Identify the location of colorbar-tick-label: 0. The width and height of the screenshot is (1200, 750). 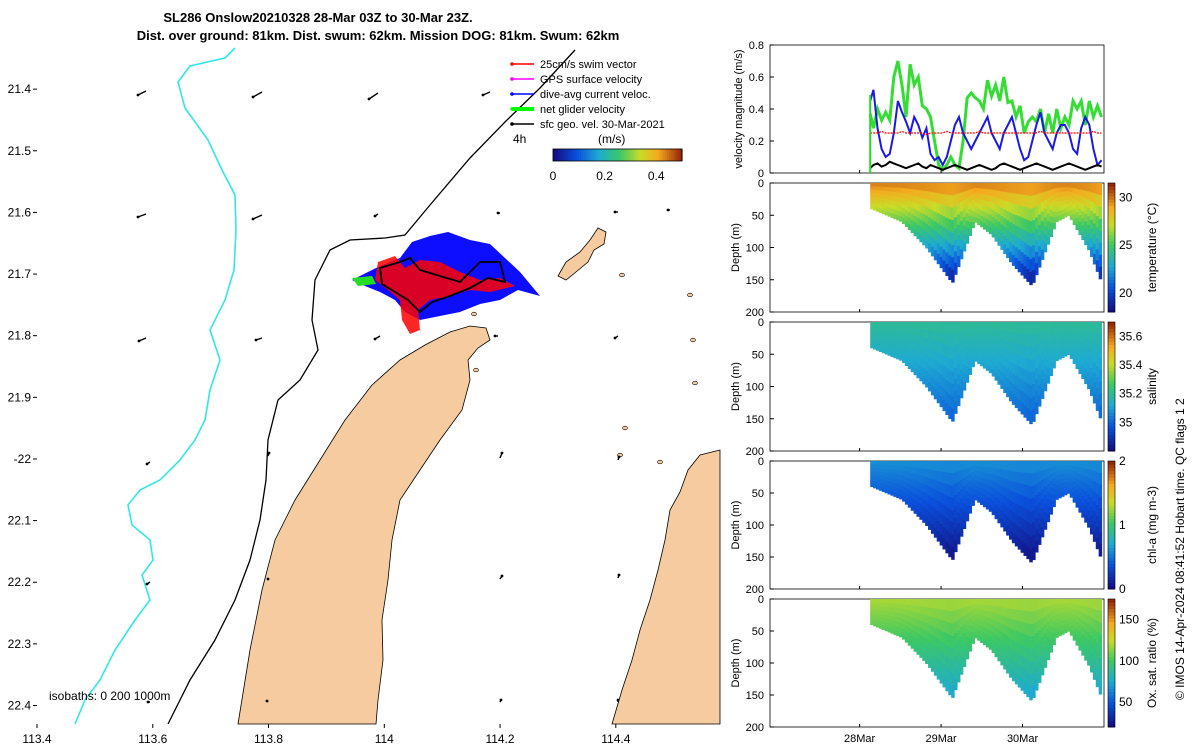
(553, 176).